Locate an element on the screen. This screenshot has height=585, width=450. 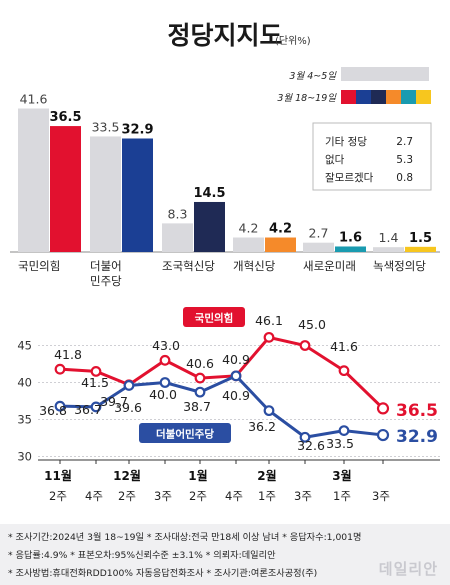
bar-prev-label-5: 1.4 is located at coordinates (389, 237).